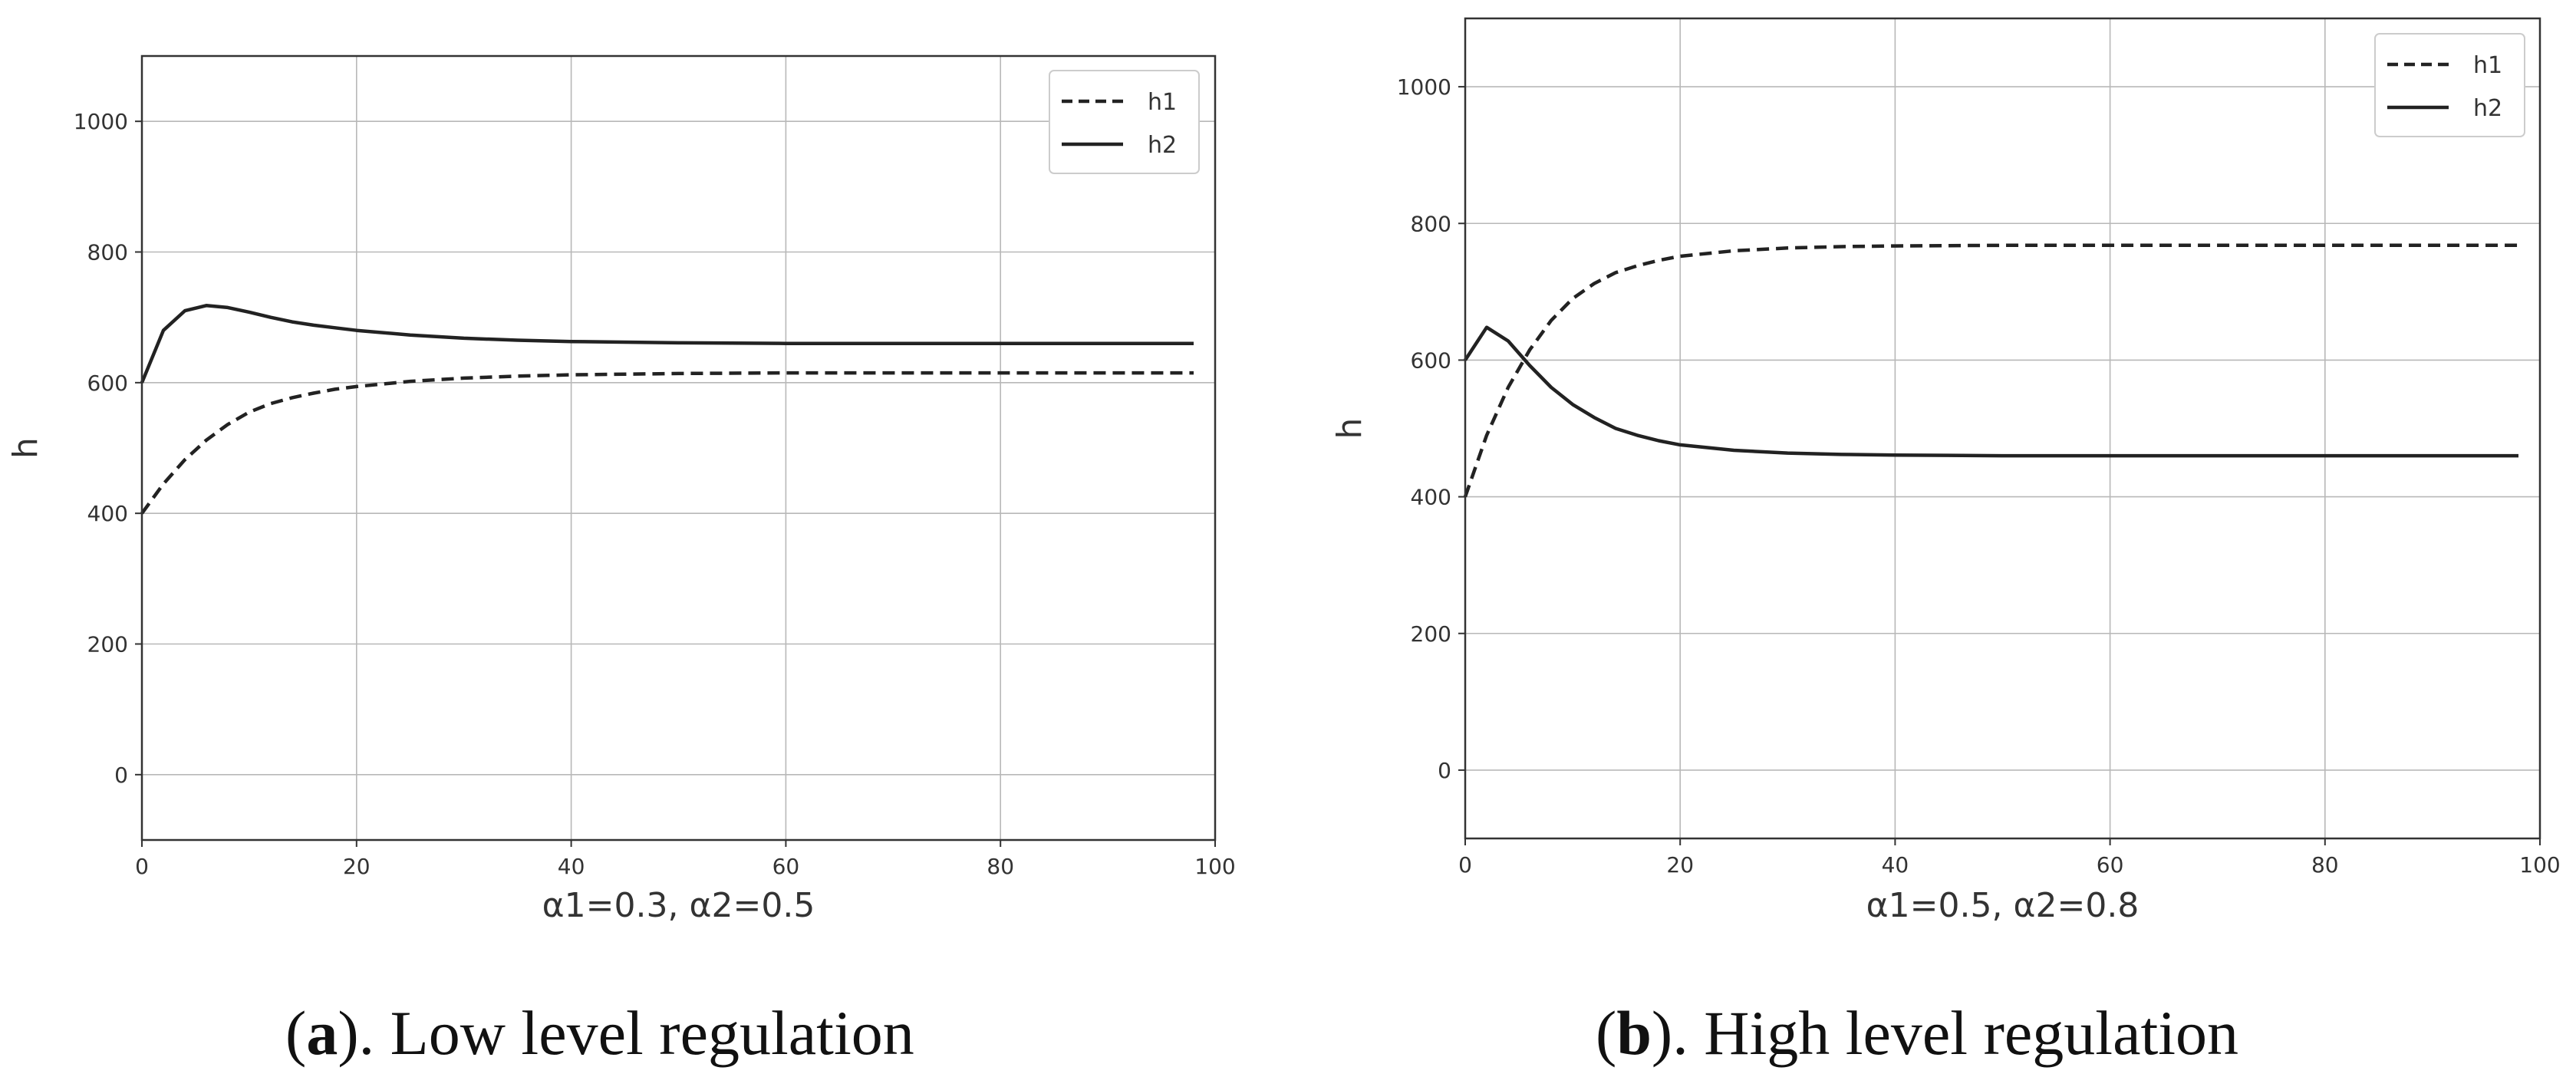 The height and width of the screenshot is (1087, 2576). I want to click on caption-b-text: . High level regulation, so click(1955, 1033).